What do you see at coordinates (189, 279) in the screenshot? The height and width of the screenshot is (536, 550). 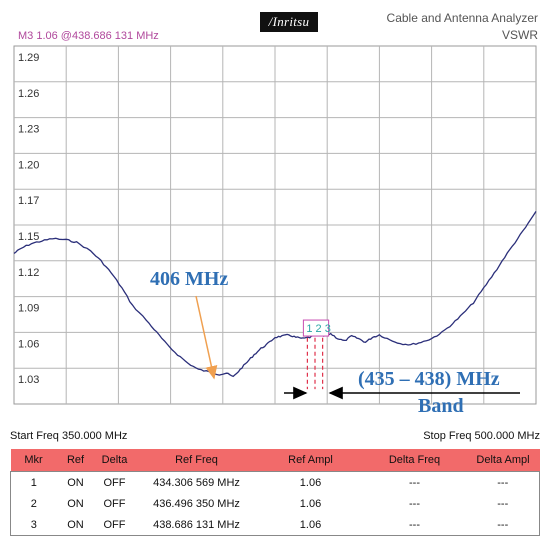 I see `annotation-406mhz: 406 MHz` at bounding box center [189, 279].